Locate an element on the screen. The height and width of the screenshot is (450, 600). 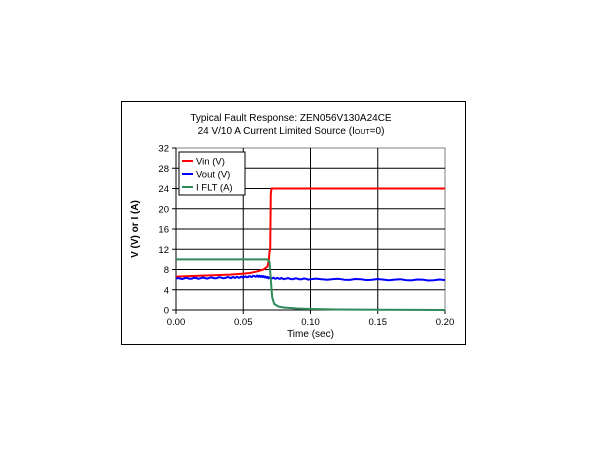
chart-title-line2-tail: =0) is located at coordinates (377, 131).